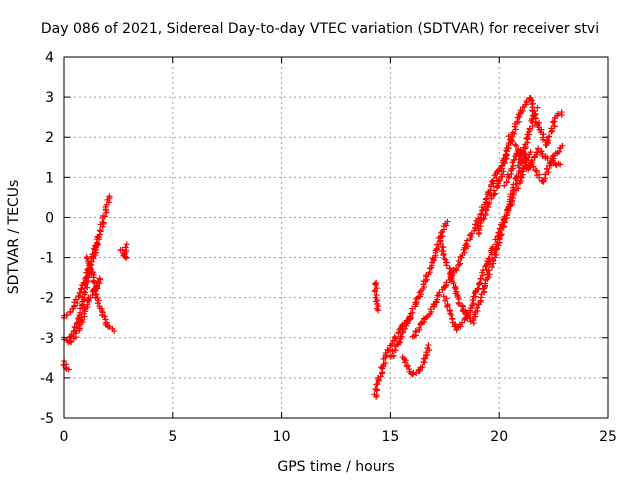  Describe the element at coordinates (49, 138) in the screenshot. I see `y-tick-label: 2` at that location.